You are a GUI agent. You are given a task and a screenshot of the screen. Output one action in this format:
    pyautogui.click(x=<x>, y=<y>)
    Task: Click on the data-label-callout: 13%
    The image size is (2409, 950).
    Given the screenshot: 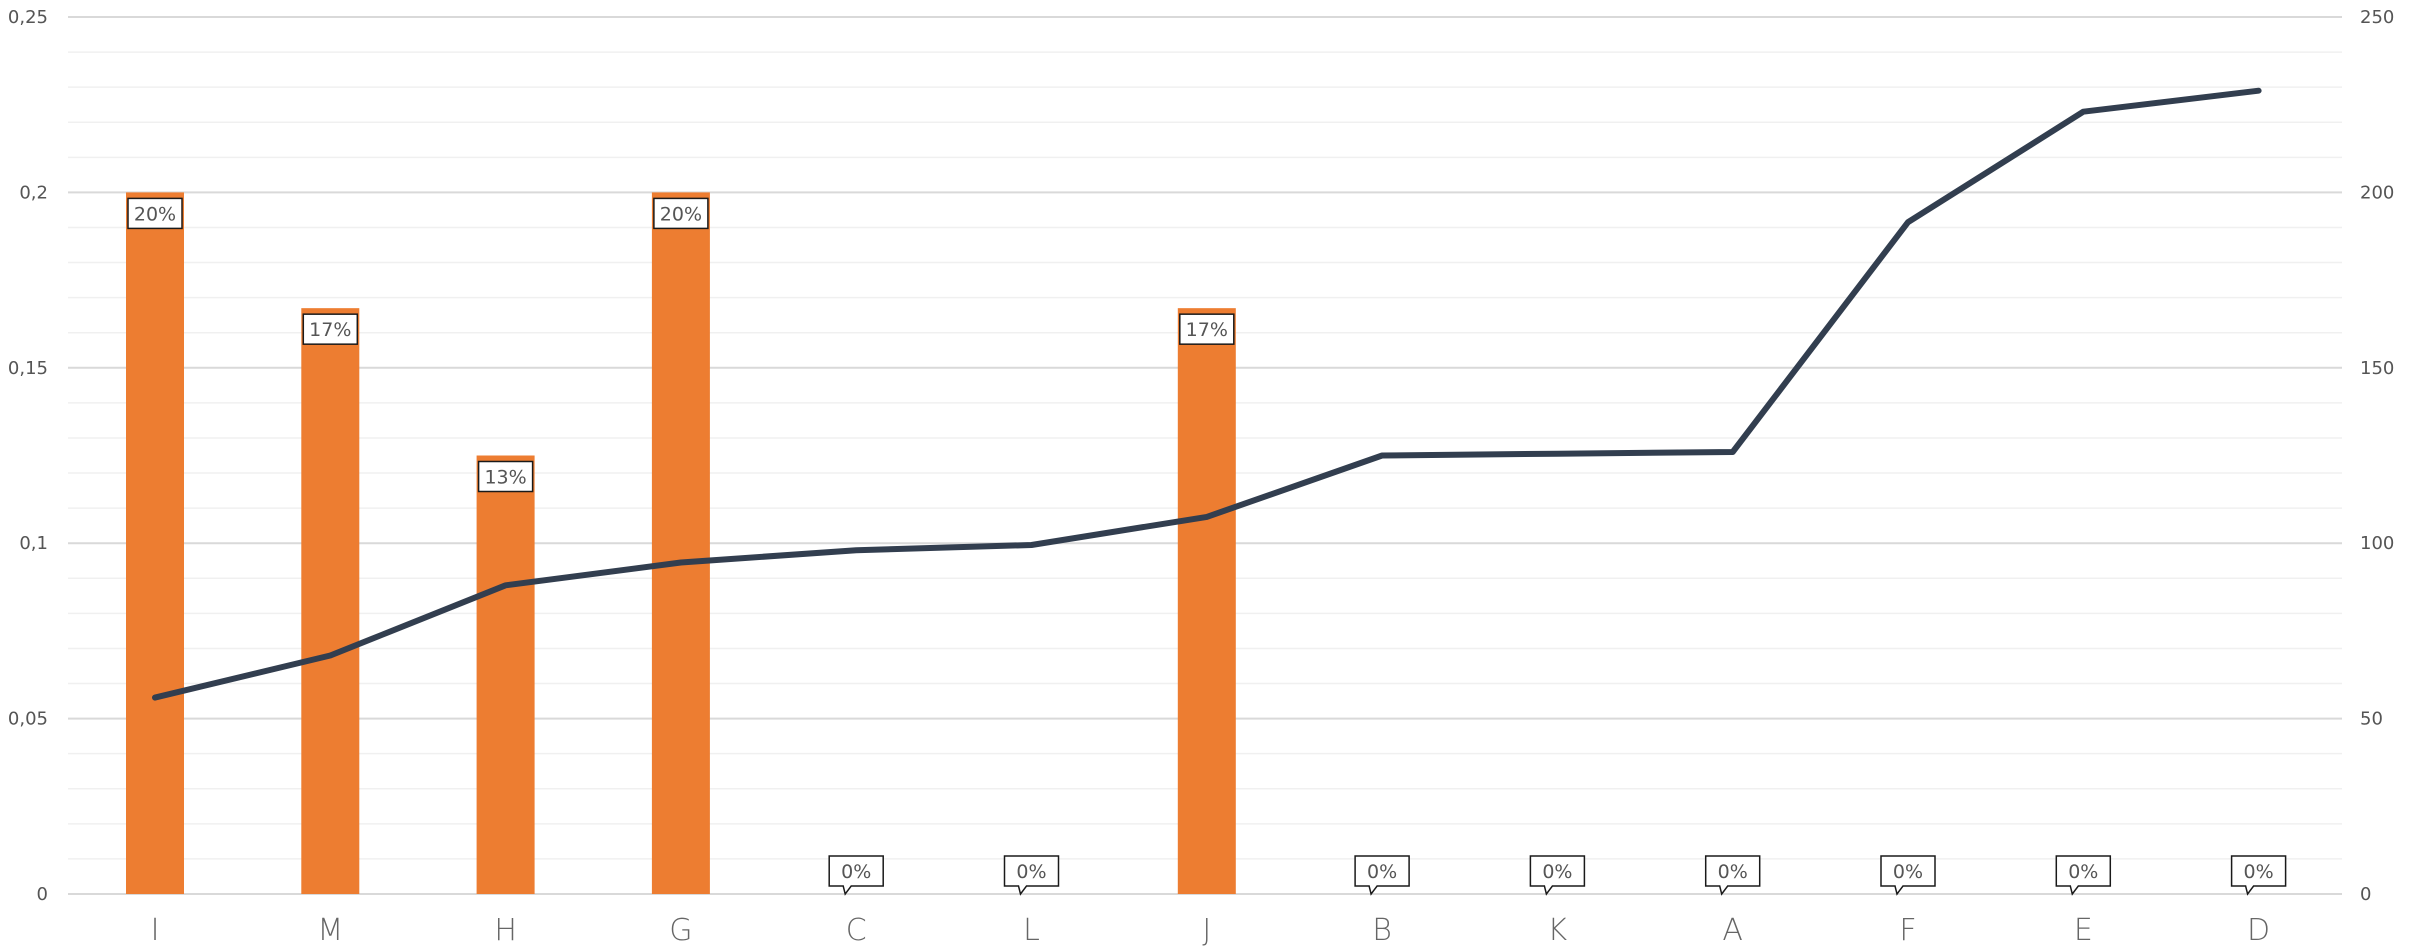 What is the action you would take?
    pyautogui.click(x=505, y=476)
    